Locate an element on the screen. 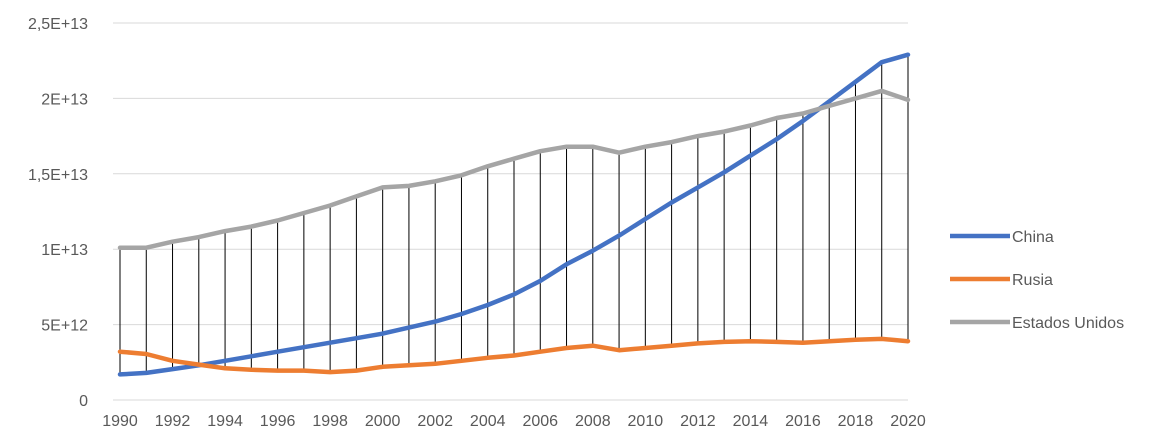  x-tick-label: 2004 is located at coordinates (488, 421).